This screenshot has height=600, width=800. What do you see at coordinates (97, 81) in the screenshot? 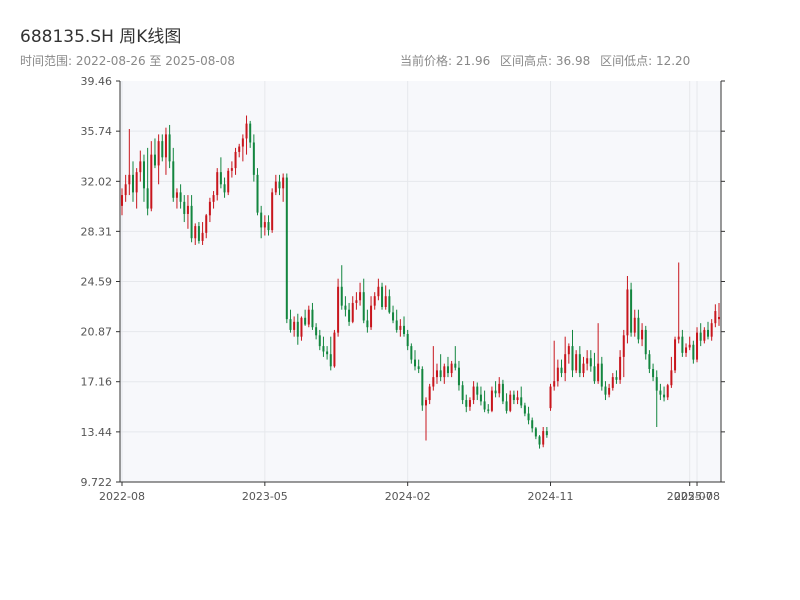
I see `y-tick-label: 39.46` at bounding box center [97, 81].